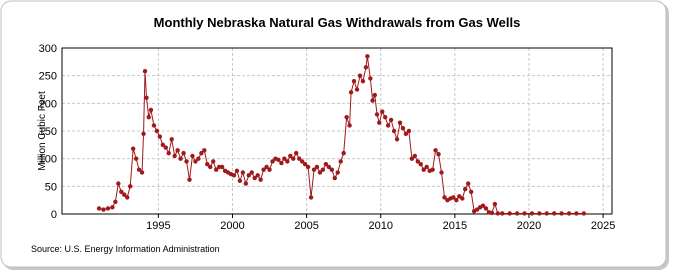 Image resolution: width=675 pixels, height=280 pixels. I want to click on y-tick-label: 300, so click(48, 49).